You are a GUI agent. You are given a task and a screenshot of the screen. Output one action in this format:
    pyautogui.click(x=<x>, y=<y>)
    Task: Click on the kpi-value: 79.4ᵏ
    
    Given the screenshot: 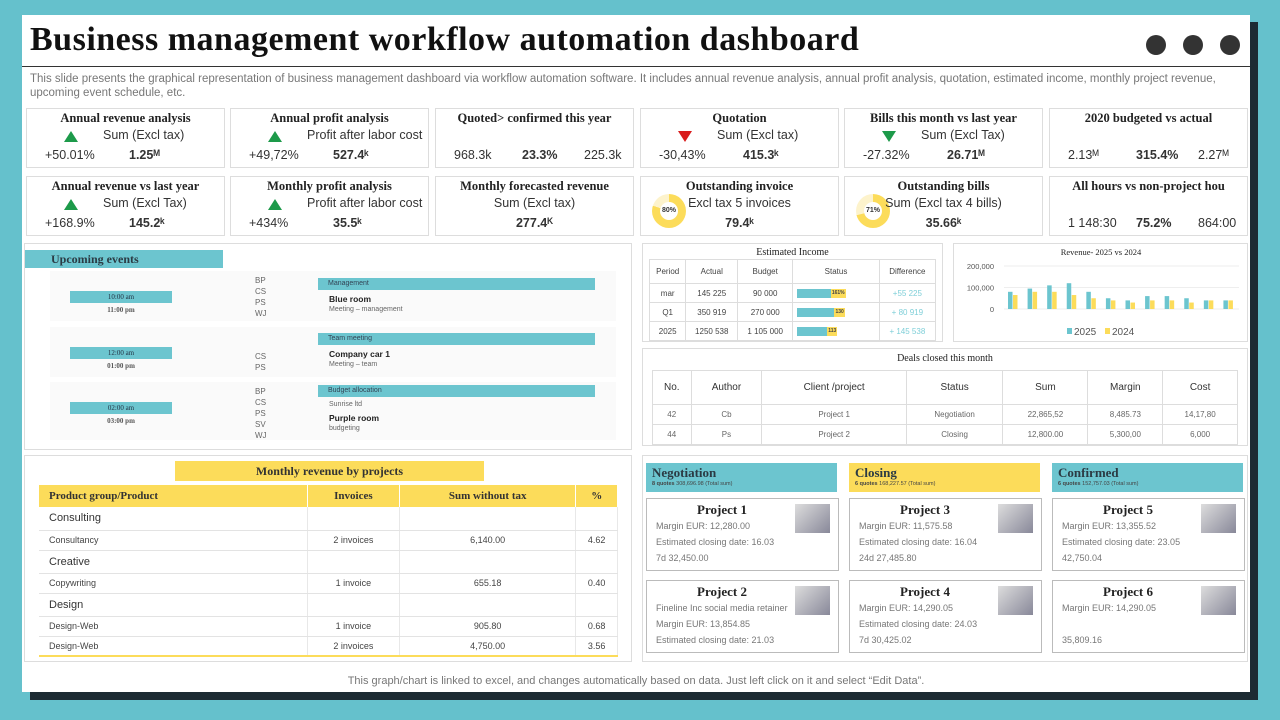 What is the action you would take?
    pyautogui.click(x=739, y=223)
    